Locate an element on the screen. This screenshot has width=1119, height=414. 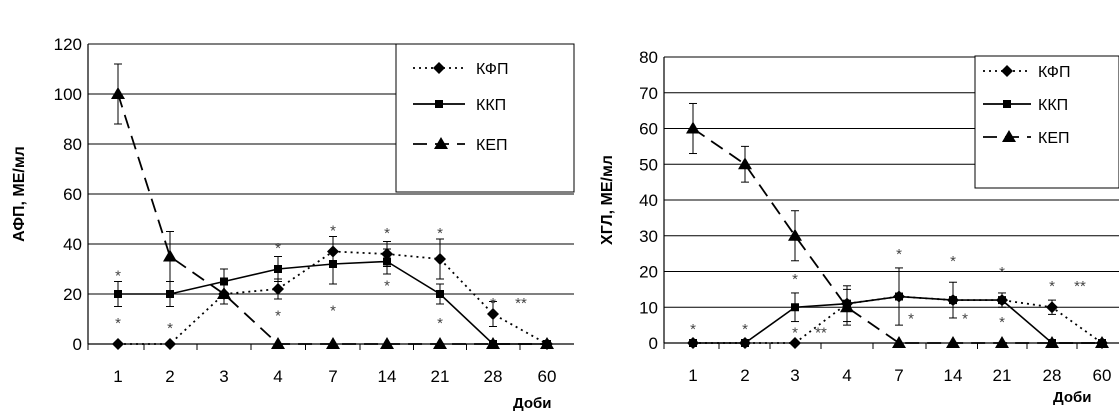
afp-legend-label: КЕП is located at coordinates (492, 145).